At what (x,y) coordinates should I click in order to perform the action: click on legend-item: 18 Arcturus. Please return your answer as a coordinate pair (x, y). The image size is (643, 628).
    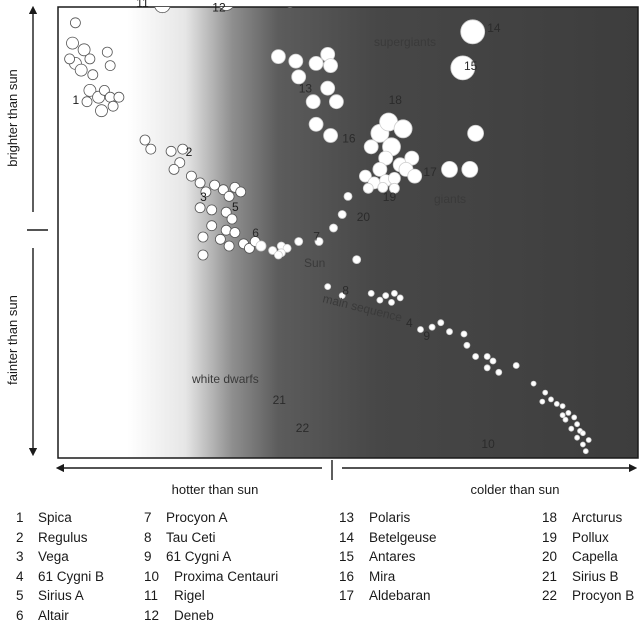
    Looking at the image, I should click on (588, 518).